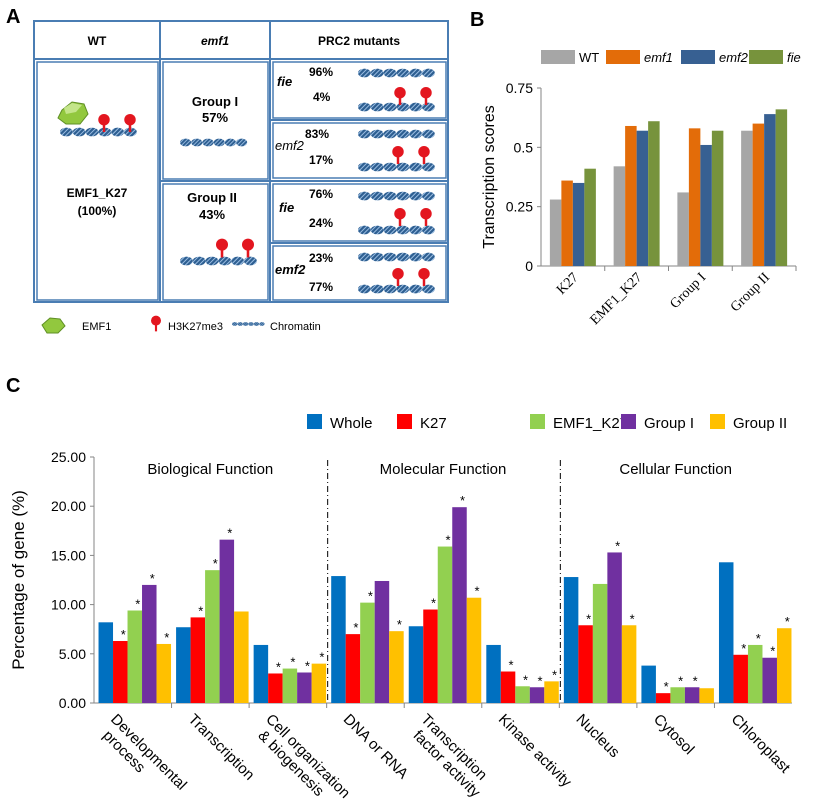 This screenshot has width=814, height=800. Describe the element at coordinates (68, 457) in the screenshot. I see `y-tick-label: 25.00` at that location.